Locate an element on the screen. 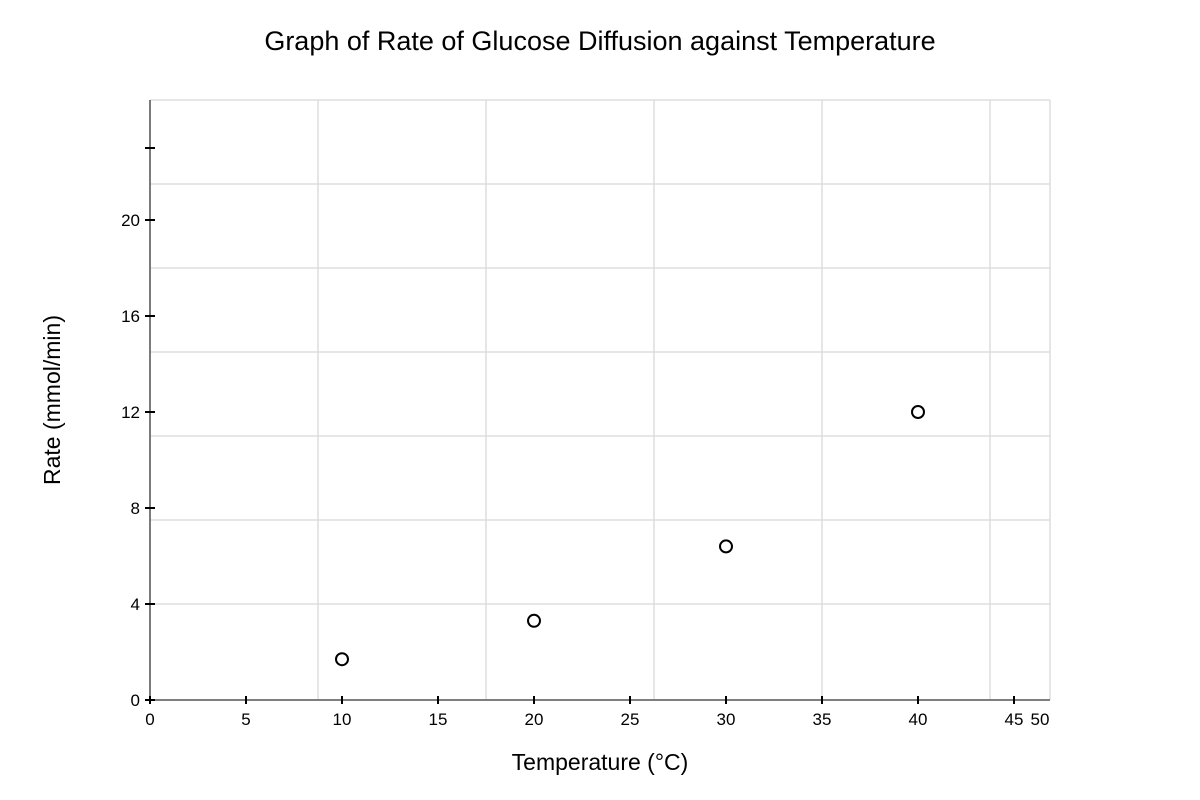 This screenshot has height=800, width=1200. x-tick-label: 20 is located at coordinates (534, 719).